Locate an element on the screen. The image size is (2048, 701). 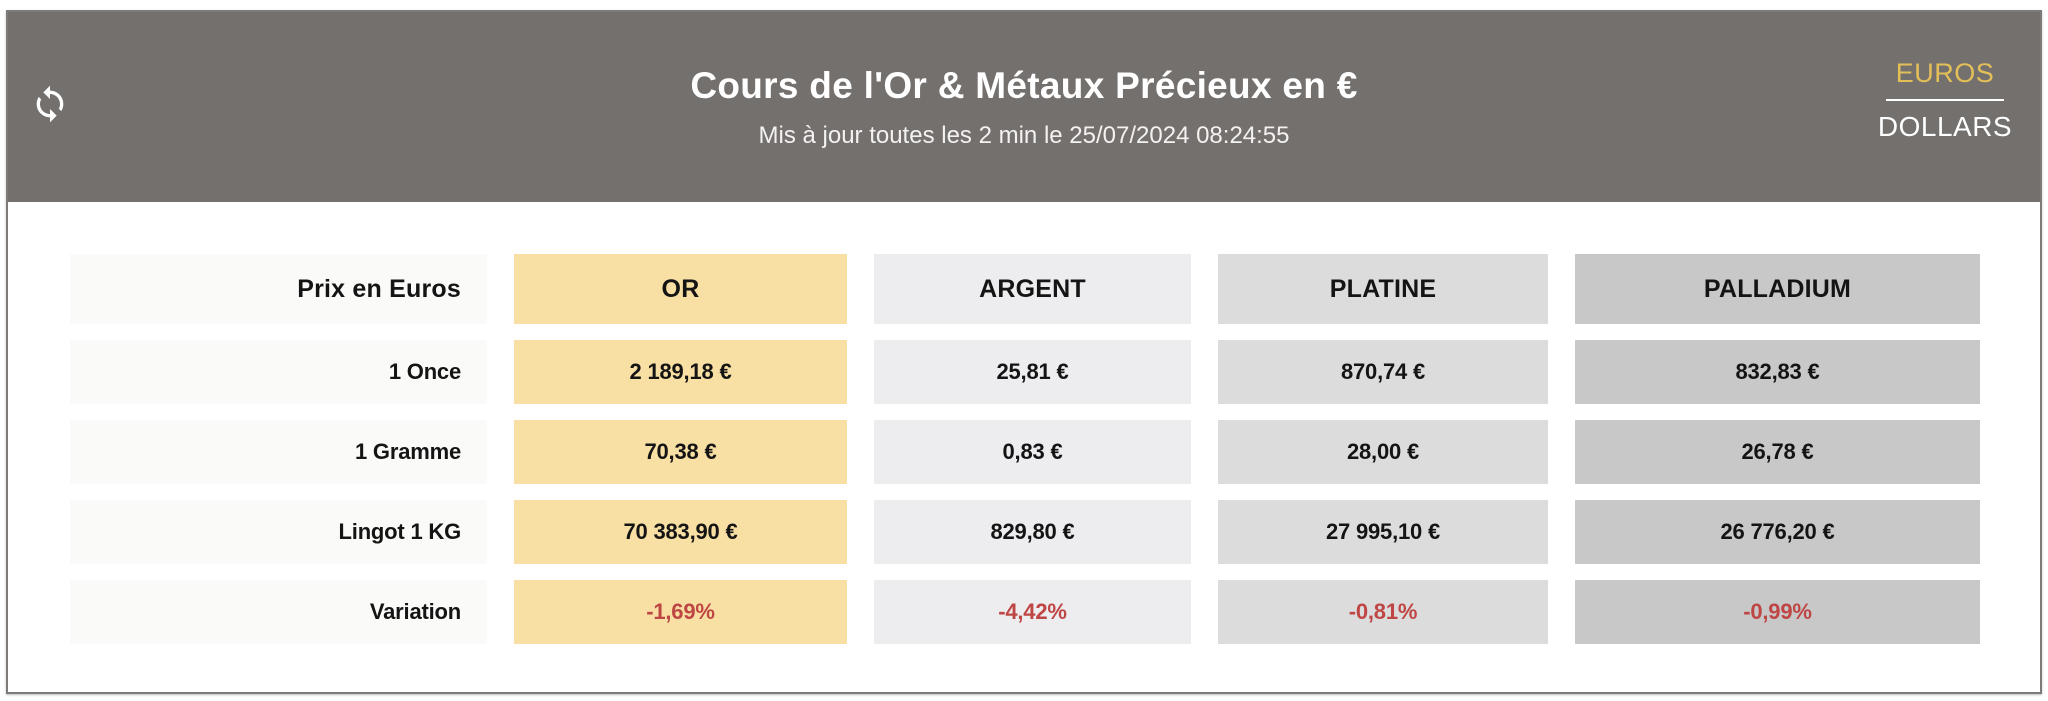
currency-active-underline is located at coordinates (1945, 100).